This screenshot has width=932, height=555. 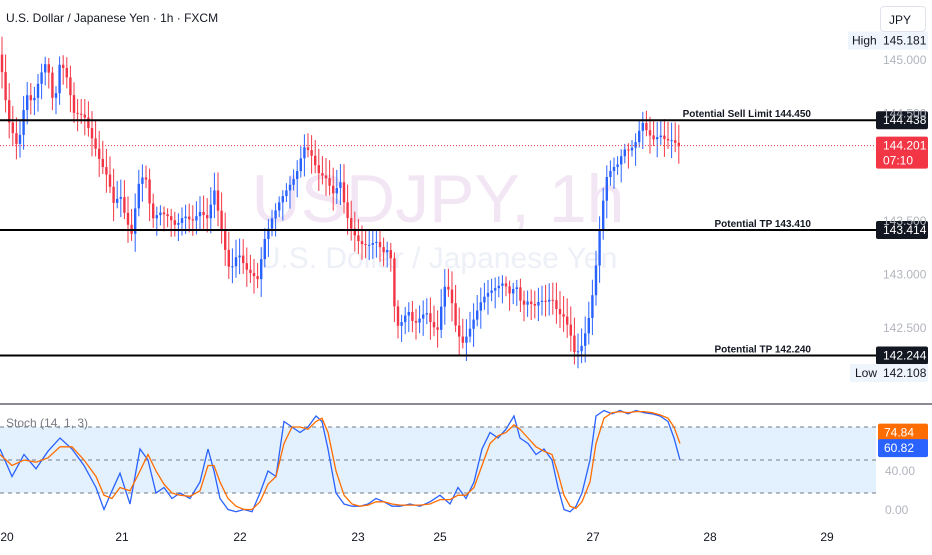 I want to click on stoch-d-tag, so click(x=903, y=448).